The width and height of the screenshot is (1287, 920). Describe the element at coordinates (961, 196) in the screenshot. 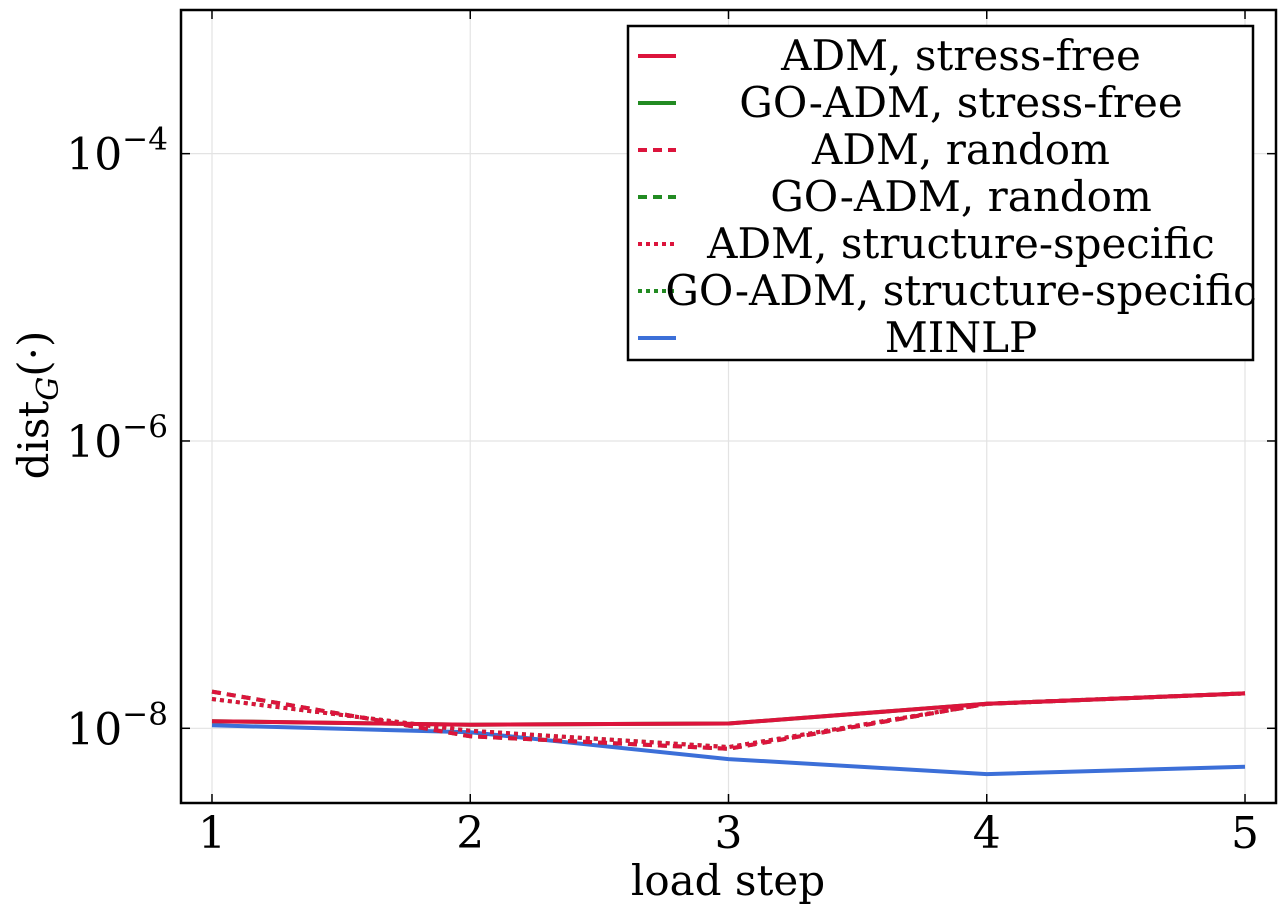

I see `legend-label: GO-ADM, random` at that location.